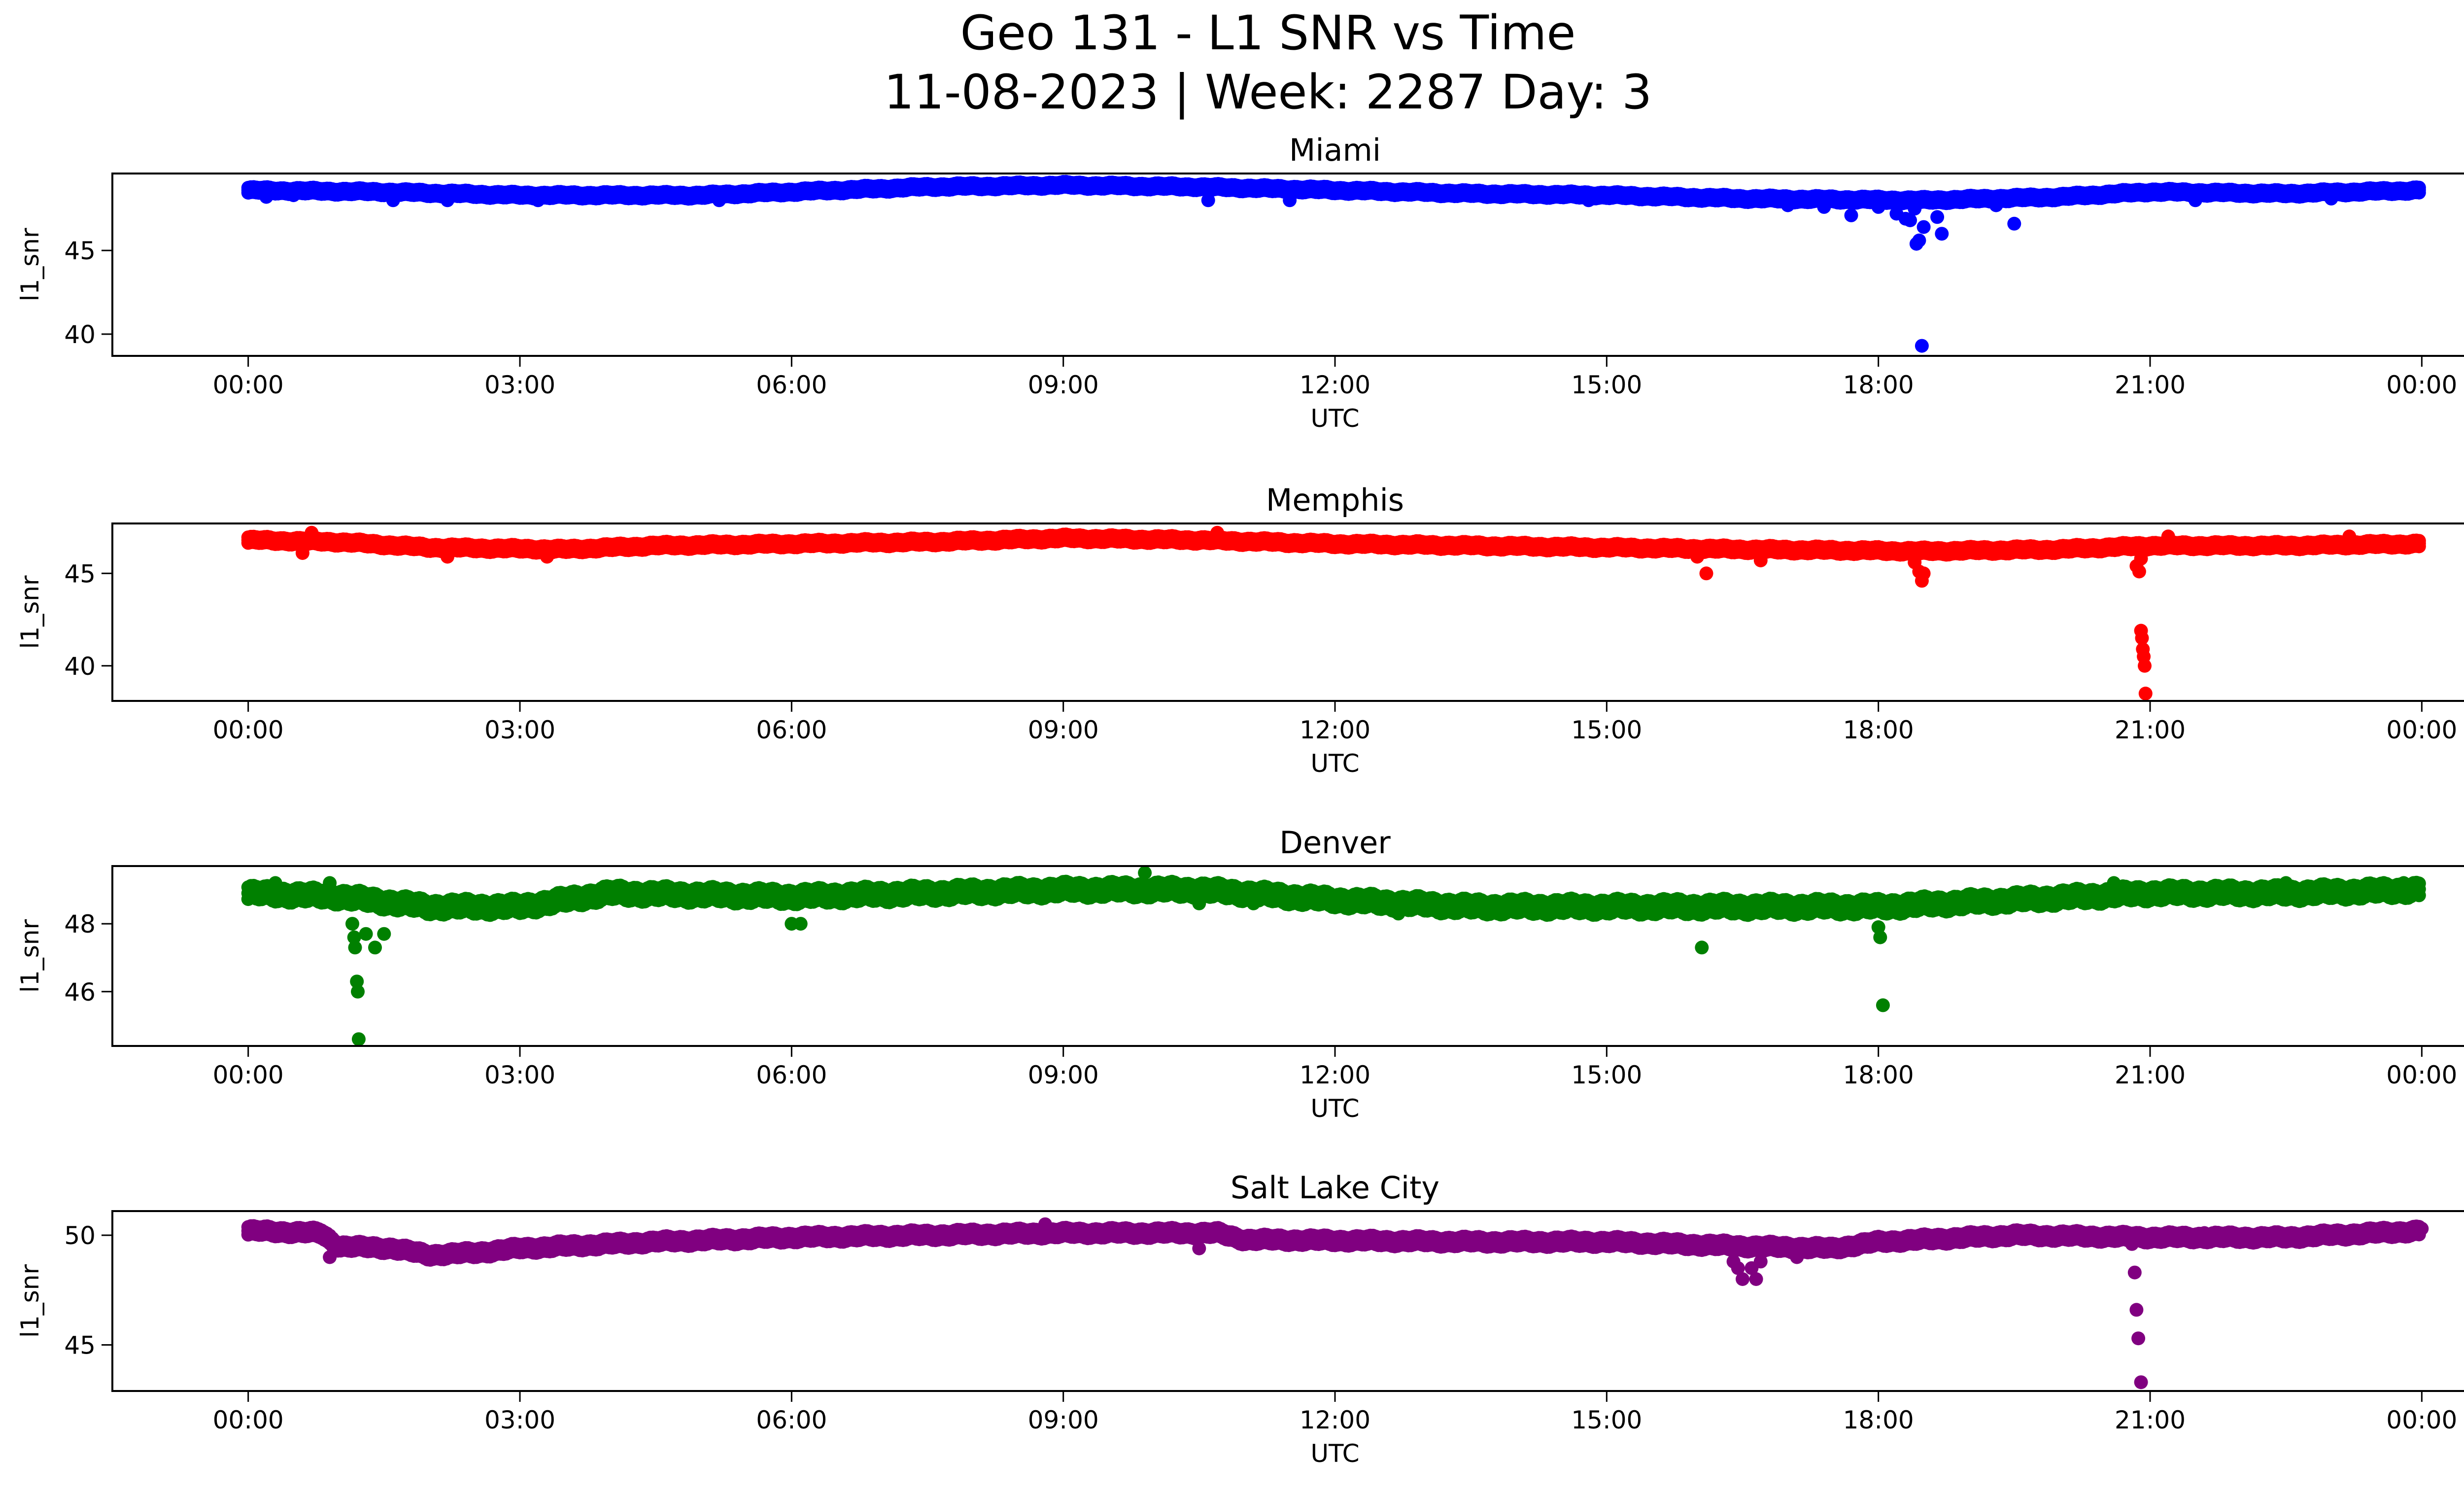 Image resolution: width=2464 pixels, height=1495 pixels. What do you see at coordinates (1268, 33) in the screenshot?
I see `figure-title-line1: Geo 131 - L1 SNR vs Time` at bounding box center [1268, 33].